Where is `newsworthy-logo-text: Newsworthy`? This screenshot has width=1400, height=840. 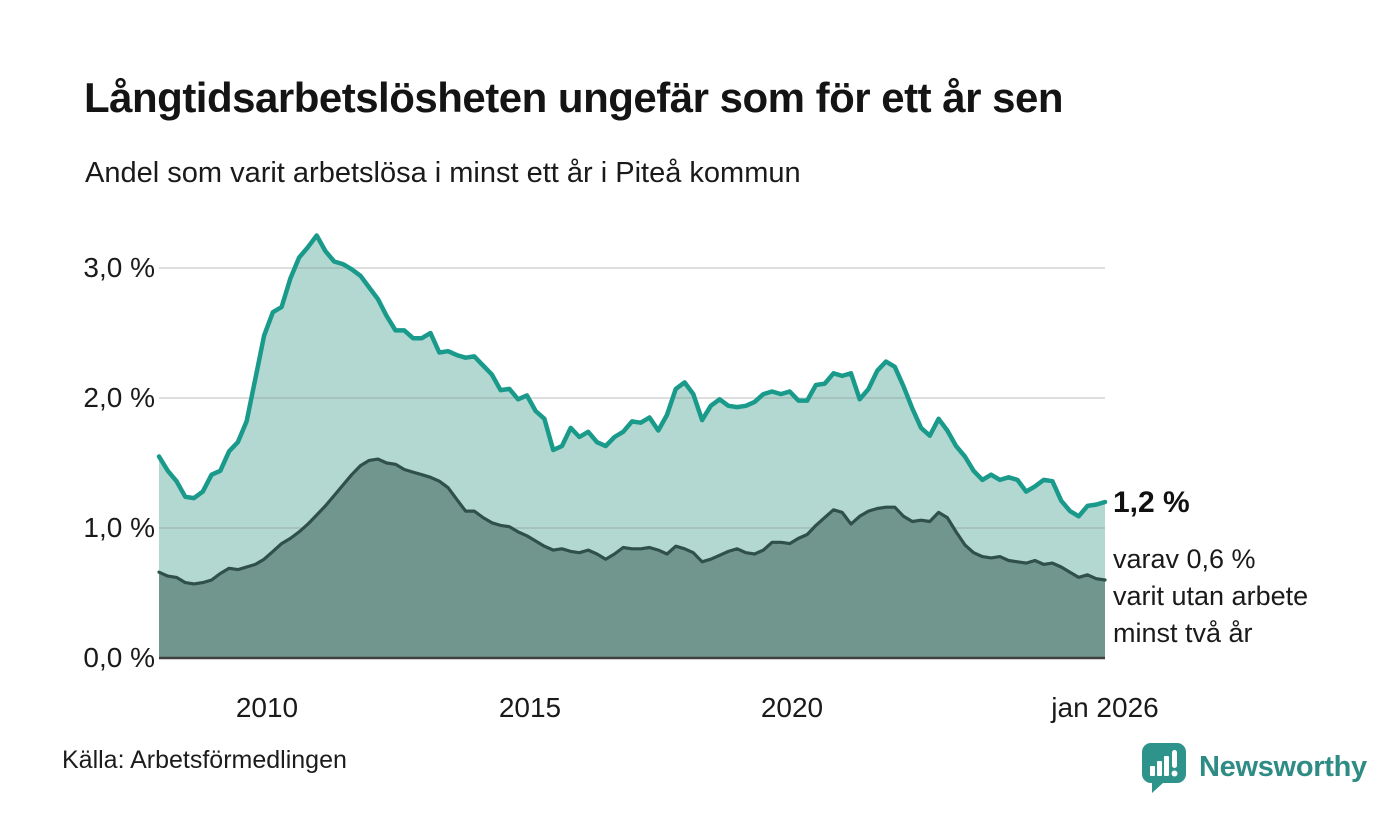 newsworthy-logo-text: Newsworthy is located at coordinates (1283, 766).